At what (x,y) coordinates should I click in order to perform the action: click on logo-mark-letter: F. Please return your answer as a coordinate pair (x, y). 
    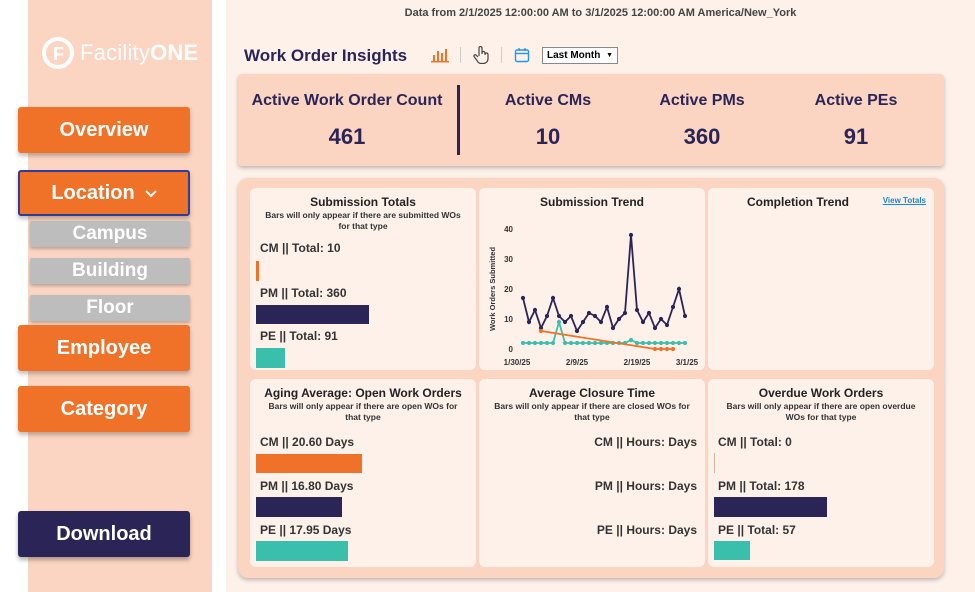
    Looking at the image, I should click on (58, 54).